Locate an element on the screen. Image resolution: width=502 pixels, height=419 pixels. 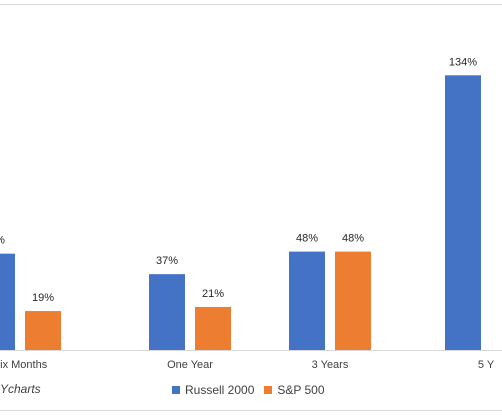
data-label-russell-2000-six-months: 7% is located at coordinates (2, 241).